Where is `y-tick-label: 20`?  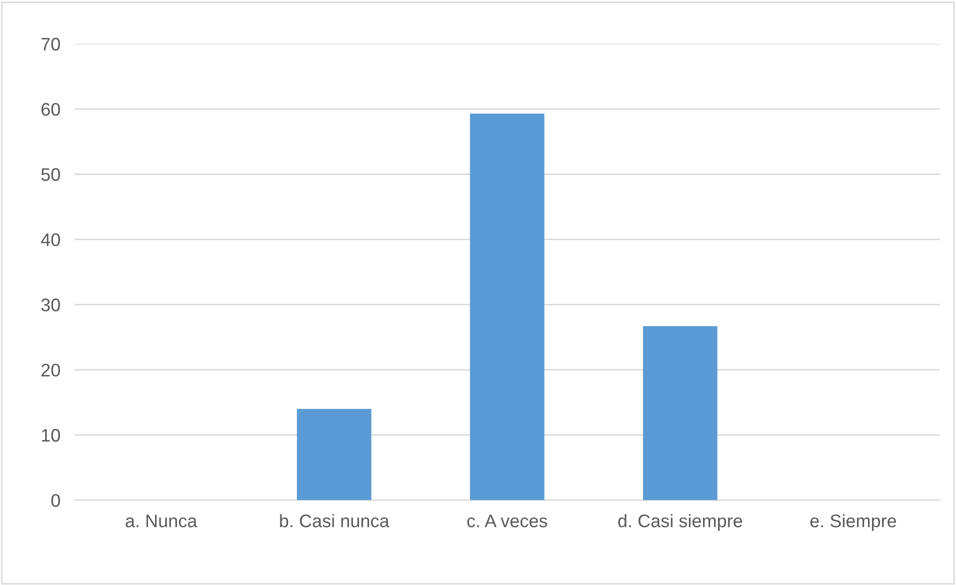 y-tick-label: 20 is located at coordinates (51, 370).